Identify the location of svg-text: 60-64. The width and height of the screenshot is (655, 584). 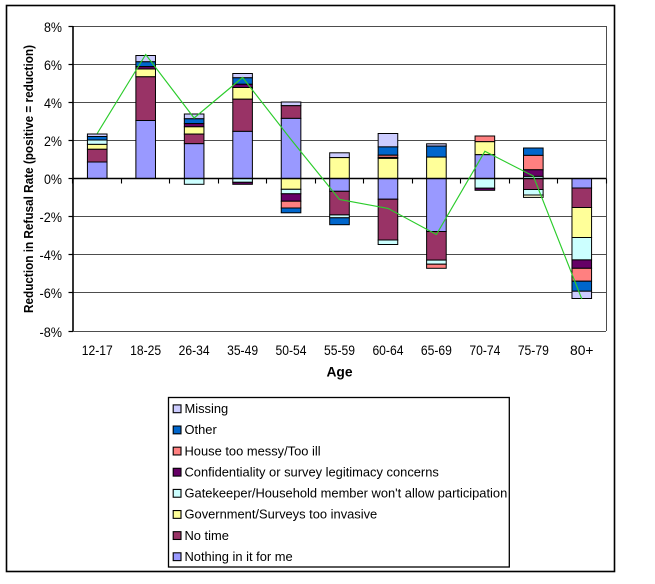
(387, 350).